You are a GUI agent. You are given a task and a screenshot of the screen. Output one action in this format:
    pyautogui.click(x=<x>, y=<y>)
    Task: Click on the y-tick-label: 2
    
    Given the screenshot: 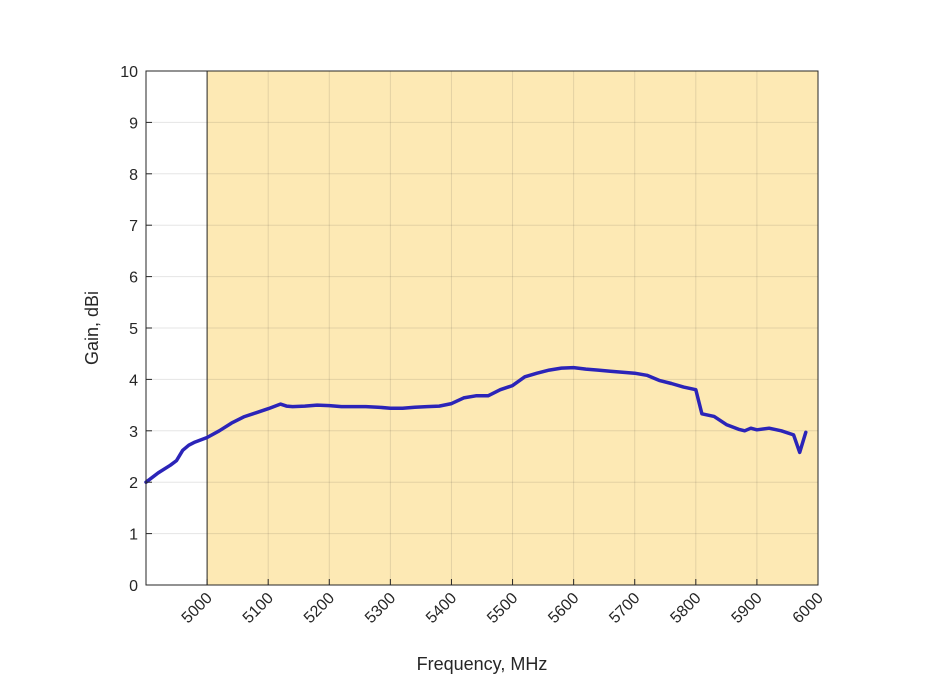 What is the action you would take?
    pyautogui.click(x=133, y=483)
    